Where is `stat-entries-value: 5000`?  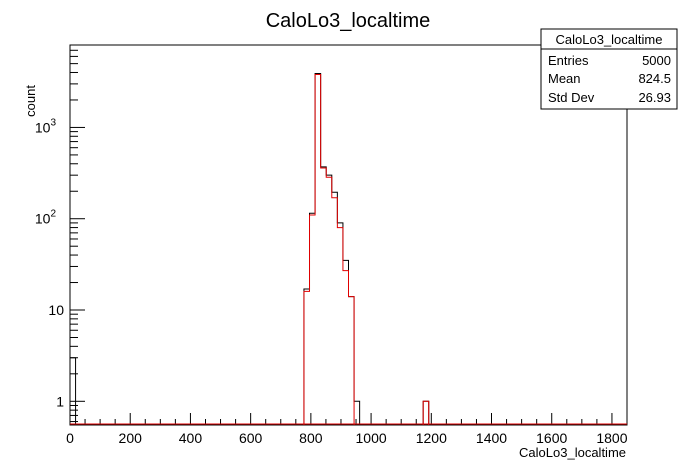 stat-entries-value: 5000 is located at coordinates (656, 60).